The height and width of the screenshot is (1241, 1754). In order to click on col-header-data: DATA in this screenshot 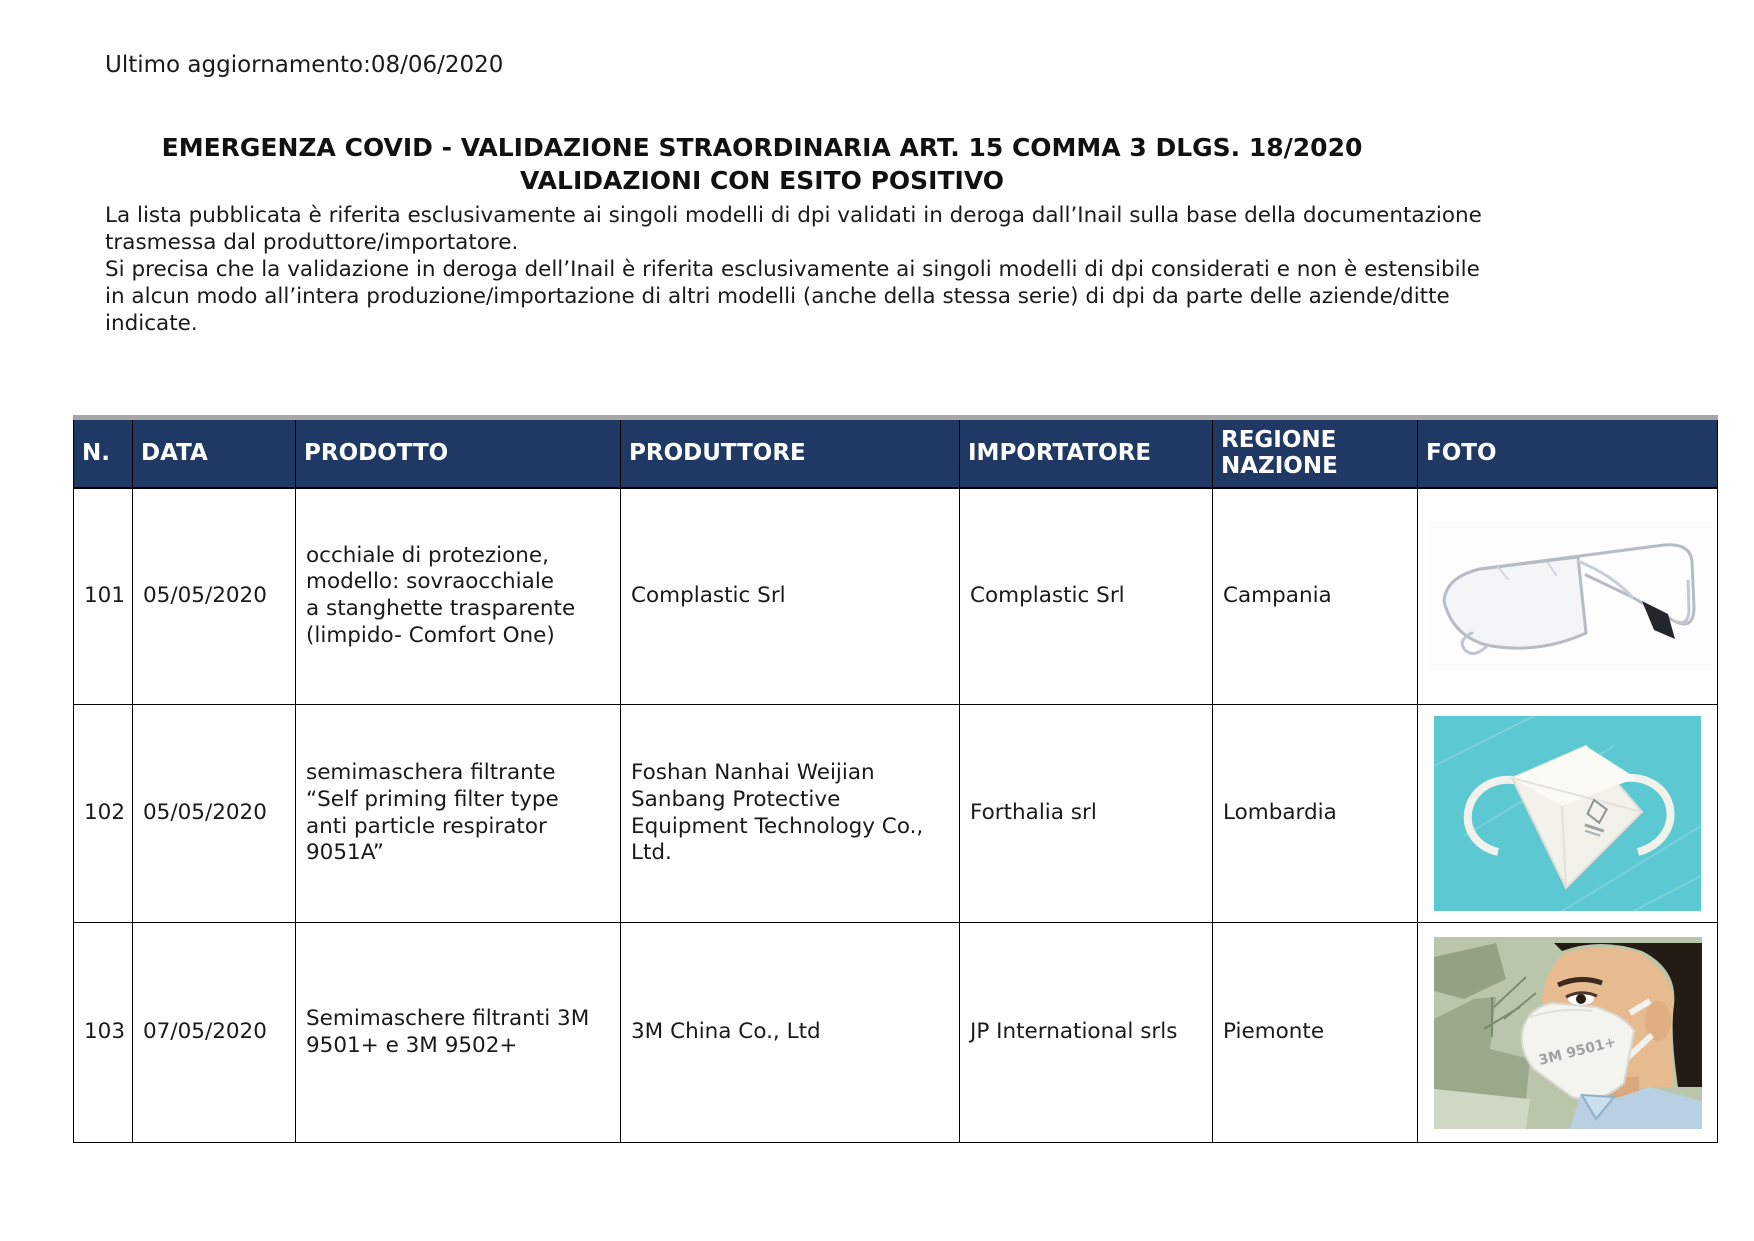, I will do `click(214, 453)`.